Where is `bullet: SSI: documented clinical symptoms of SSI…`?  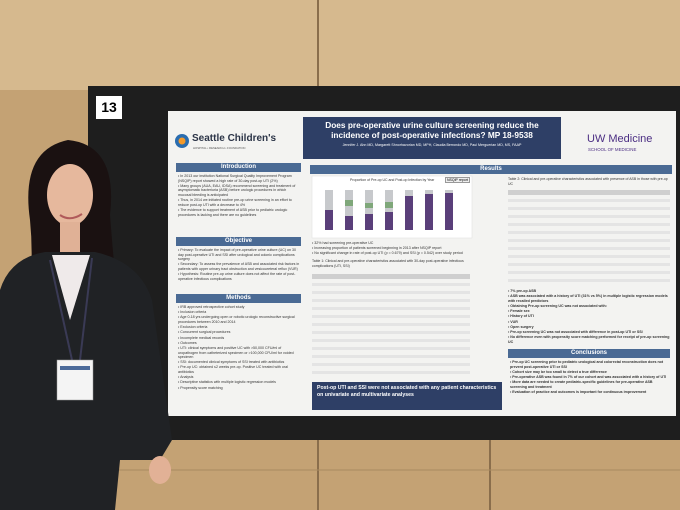
bullet: SSI: documented clinical symptoms of SSI… is located at coordinates (239, 362).